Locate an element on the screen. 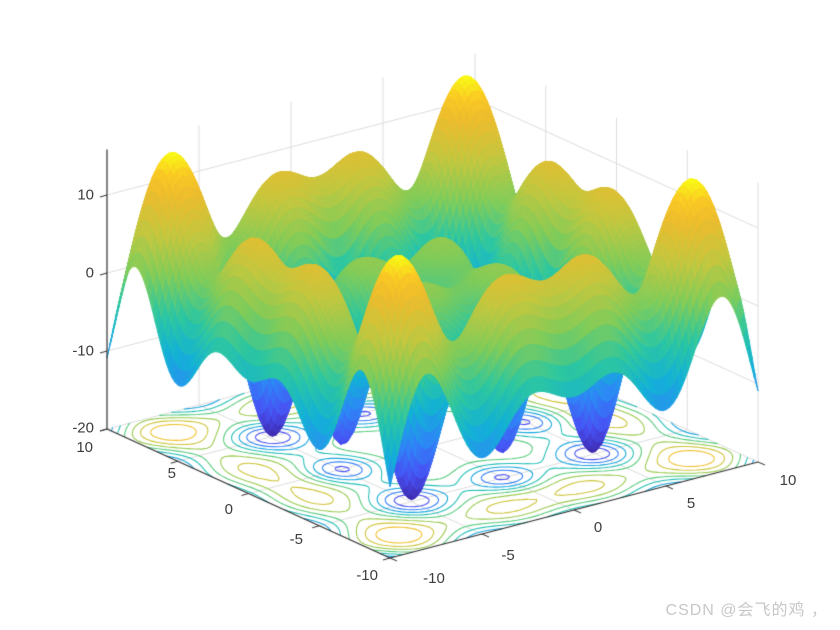  y-tick-label-n10: -10 is located at coordinates (367, 575).